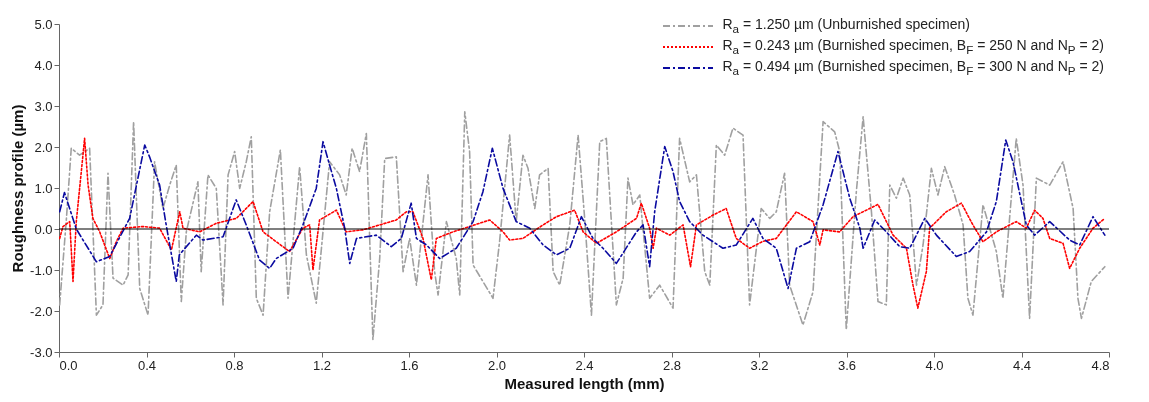  What do you see at coordinates (43, 65) in the screenshot?
I see `y-tick-label: 4.0` at bounding box center [43, 65].